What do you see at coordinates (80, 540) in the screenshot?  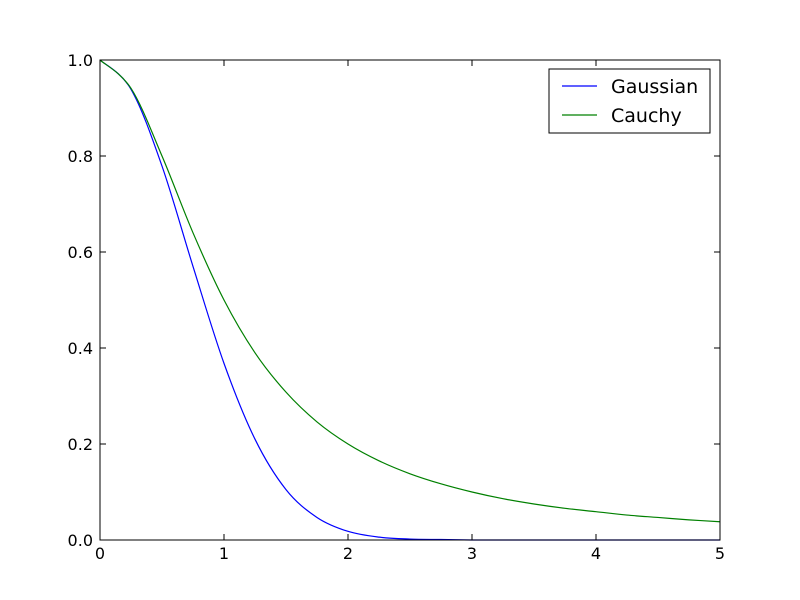 I see `y-tick-label: 0.0` at bounding box center [80, 540].